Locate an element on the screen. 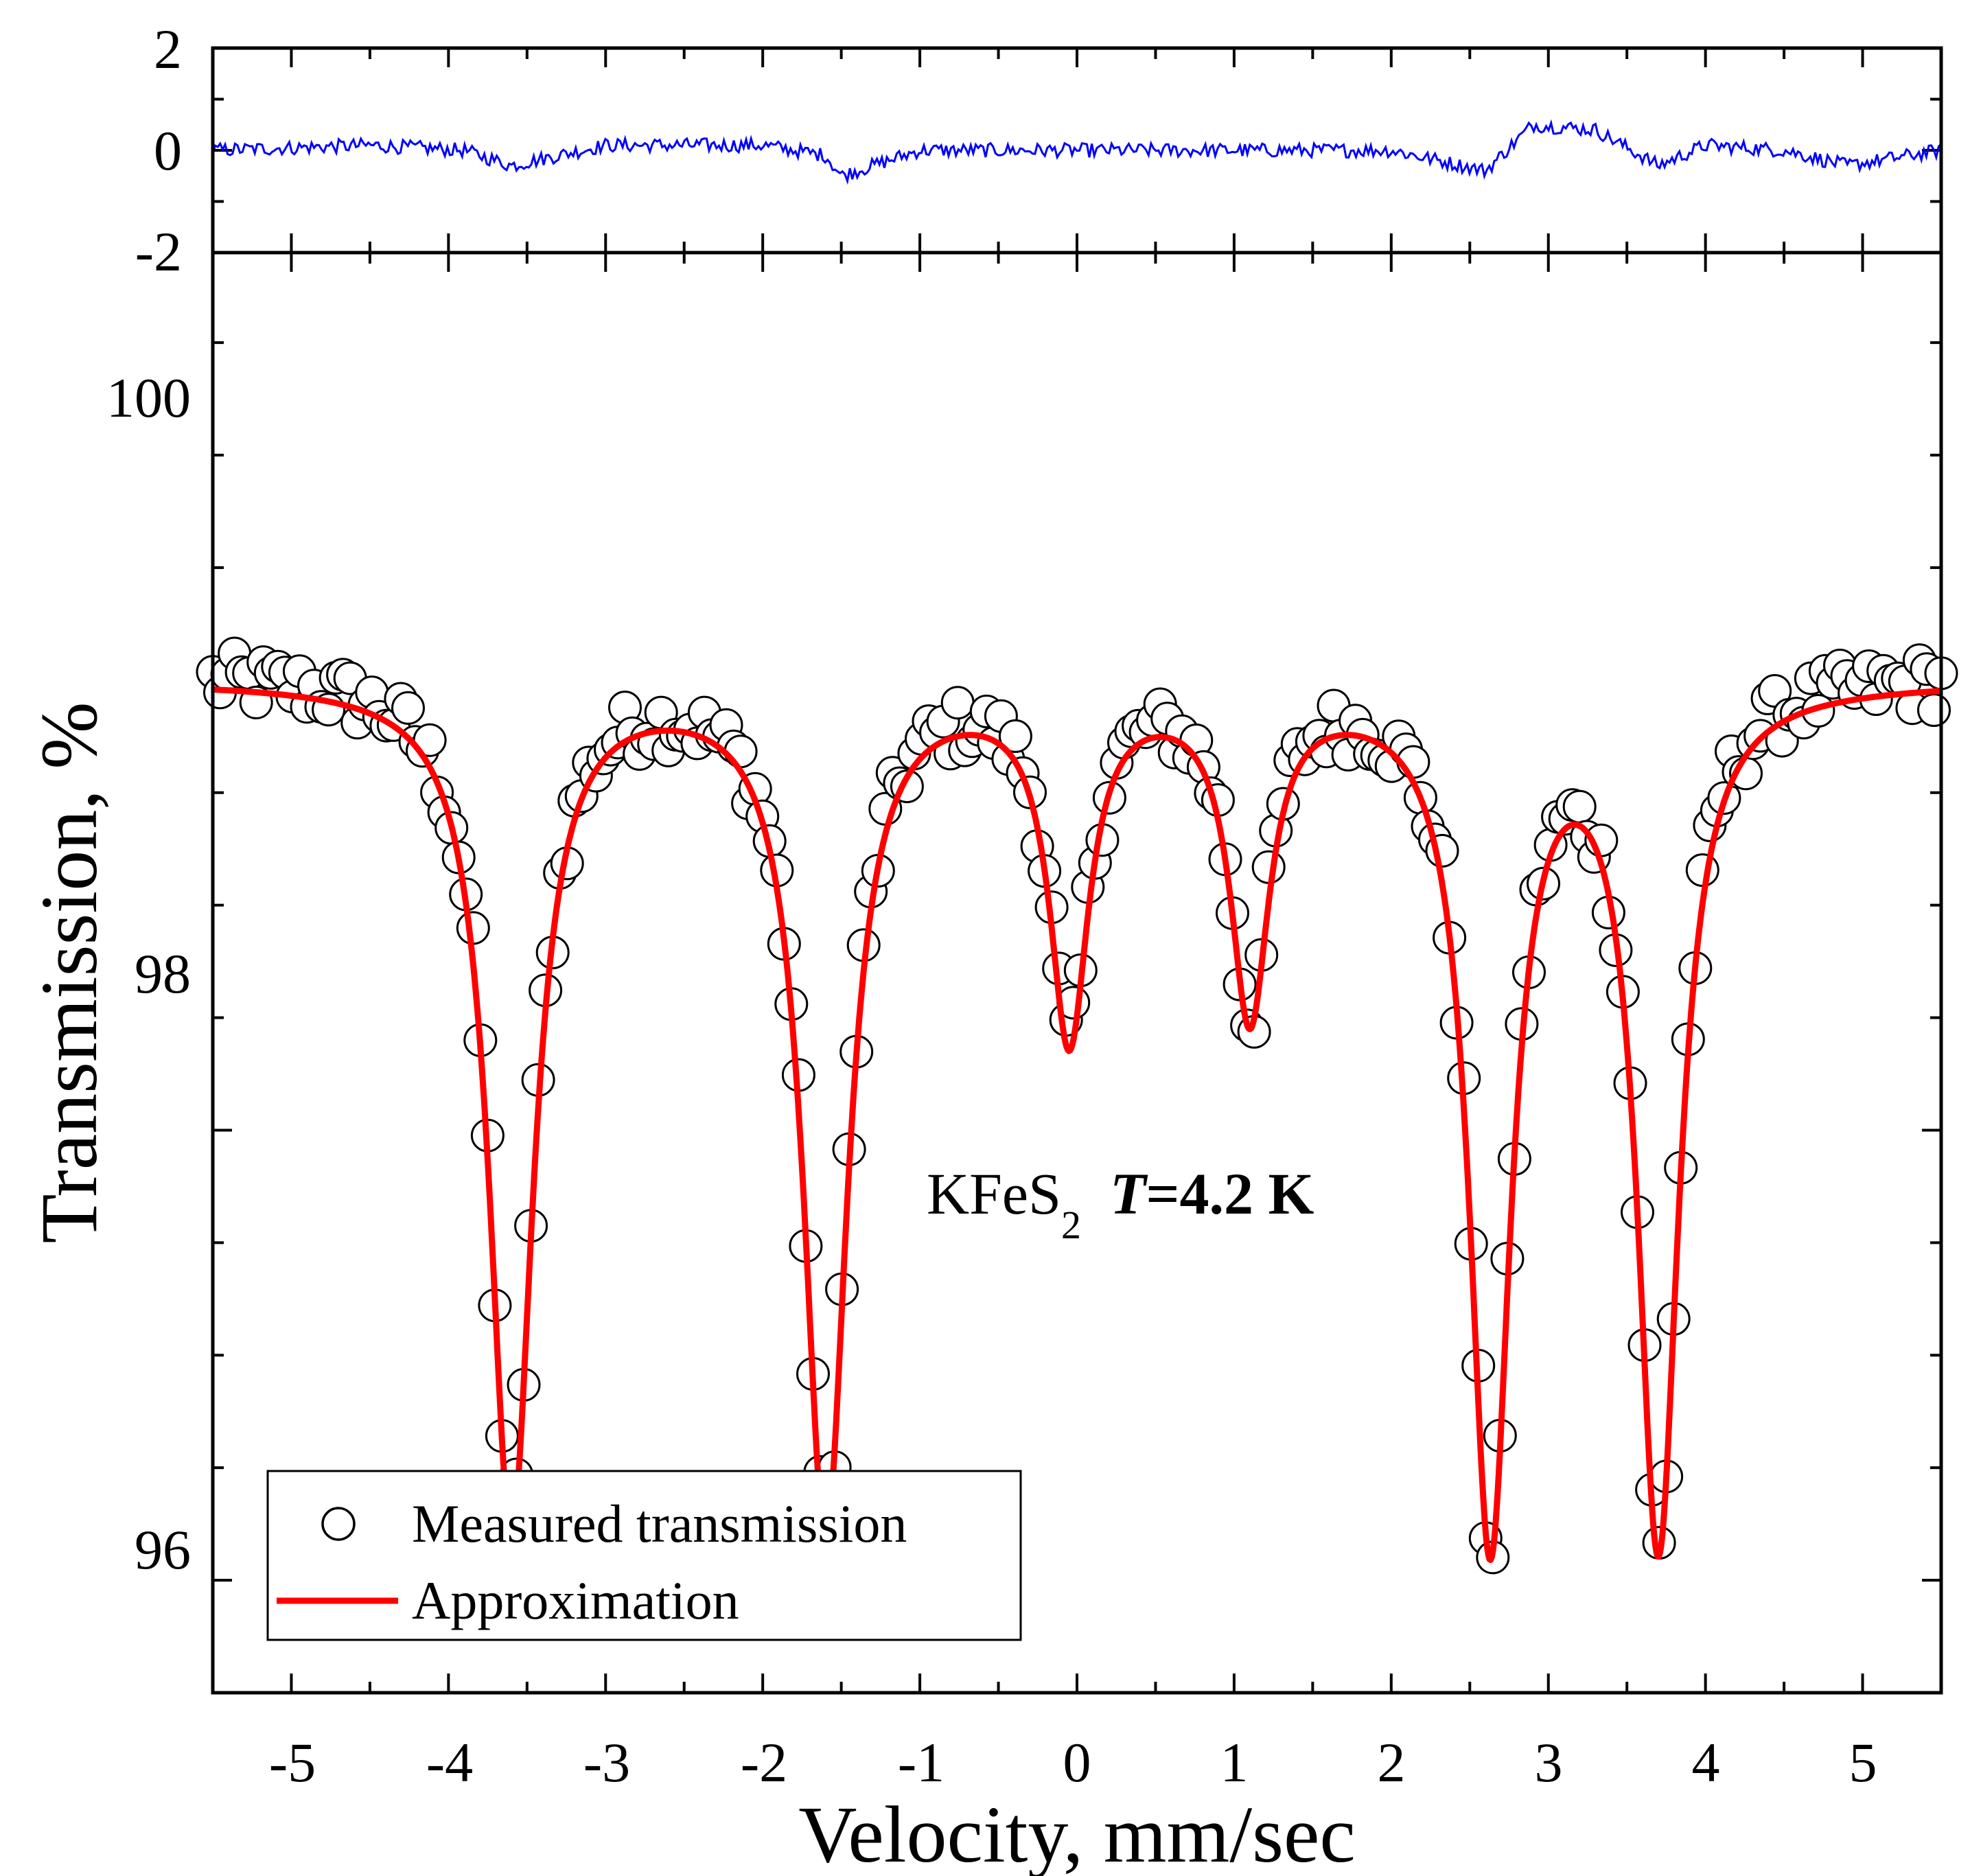  xtick-label: -3 is located at coordinates (607, 1762).